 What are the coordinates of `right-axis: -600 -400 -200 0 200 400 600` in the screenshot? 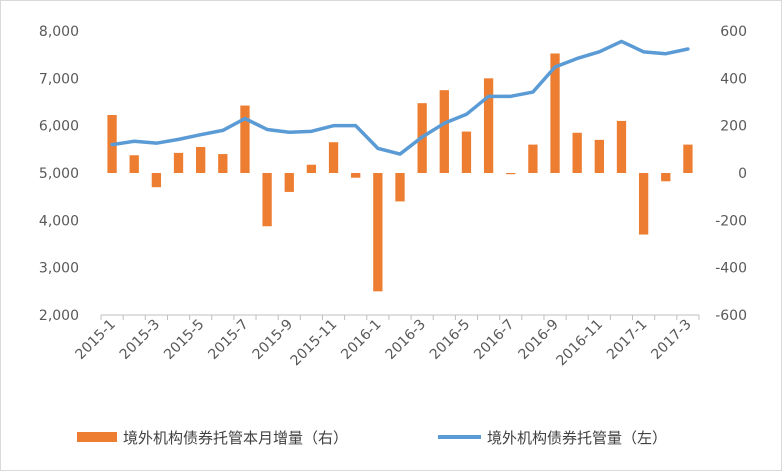 It's located at (731, 174).